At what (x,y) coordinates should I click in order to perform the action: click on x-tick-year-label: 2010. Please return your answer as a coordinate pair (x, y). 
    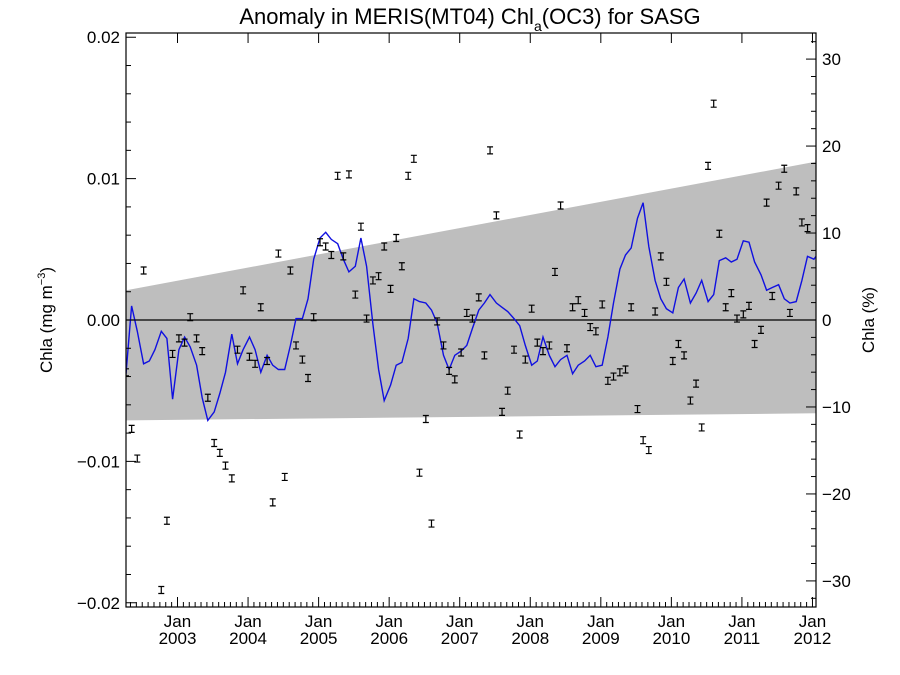
    Looking at the image, I should click on (671, 638).